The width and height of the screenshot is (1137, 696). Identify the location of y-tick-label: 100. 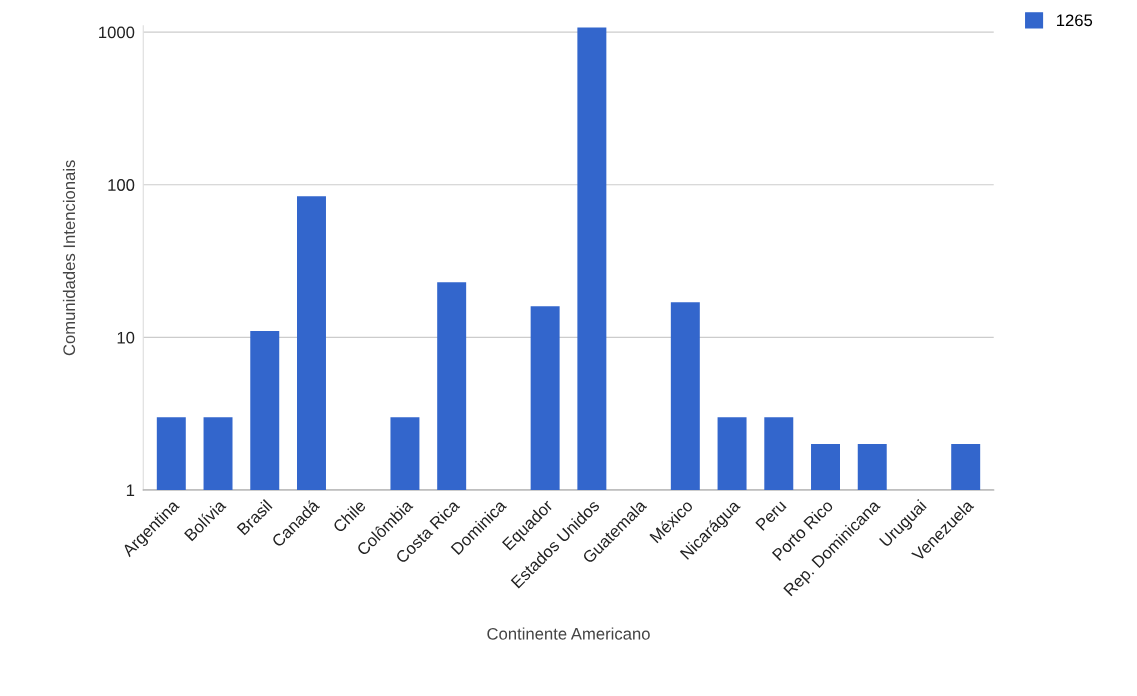
(121, 185).